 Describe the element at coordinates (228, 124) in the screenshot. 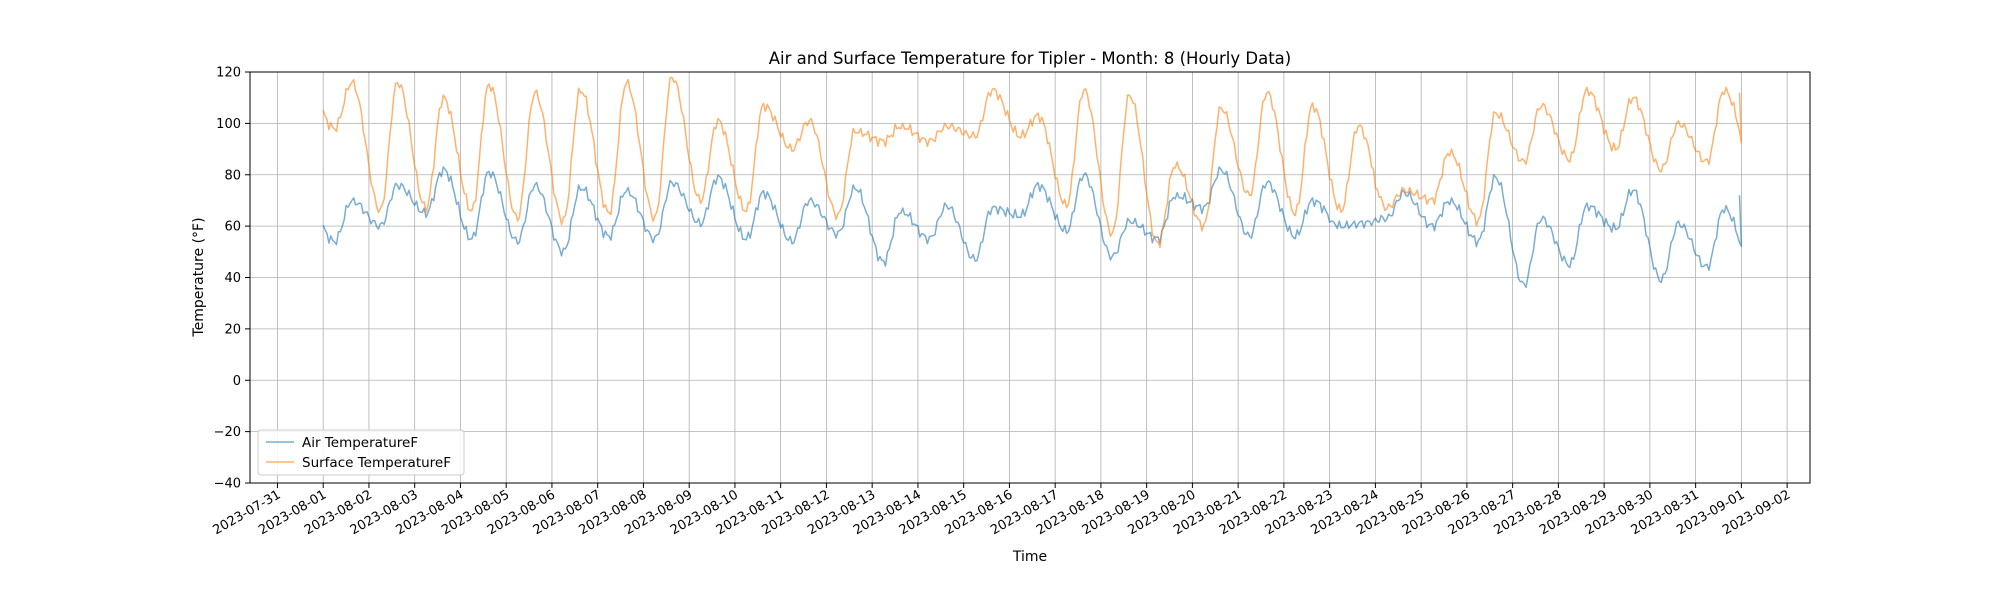

I see `y-tick-label: 100` at that location.